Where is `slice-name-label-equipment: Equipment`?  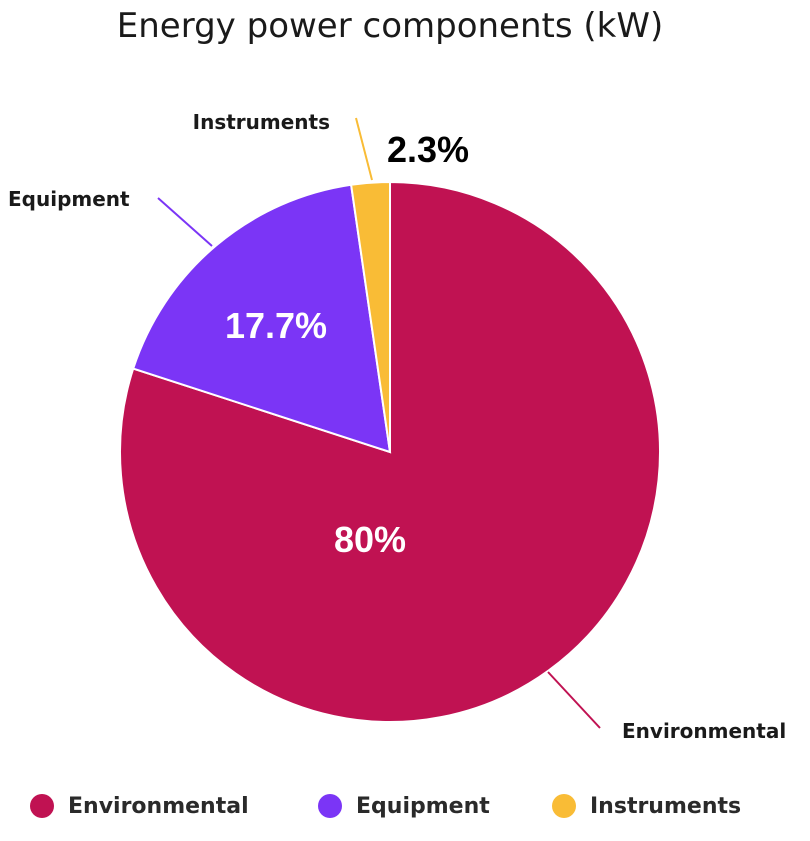
slice-name-label-equipment: Equipment is located at coordinates (69, 199).